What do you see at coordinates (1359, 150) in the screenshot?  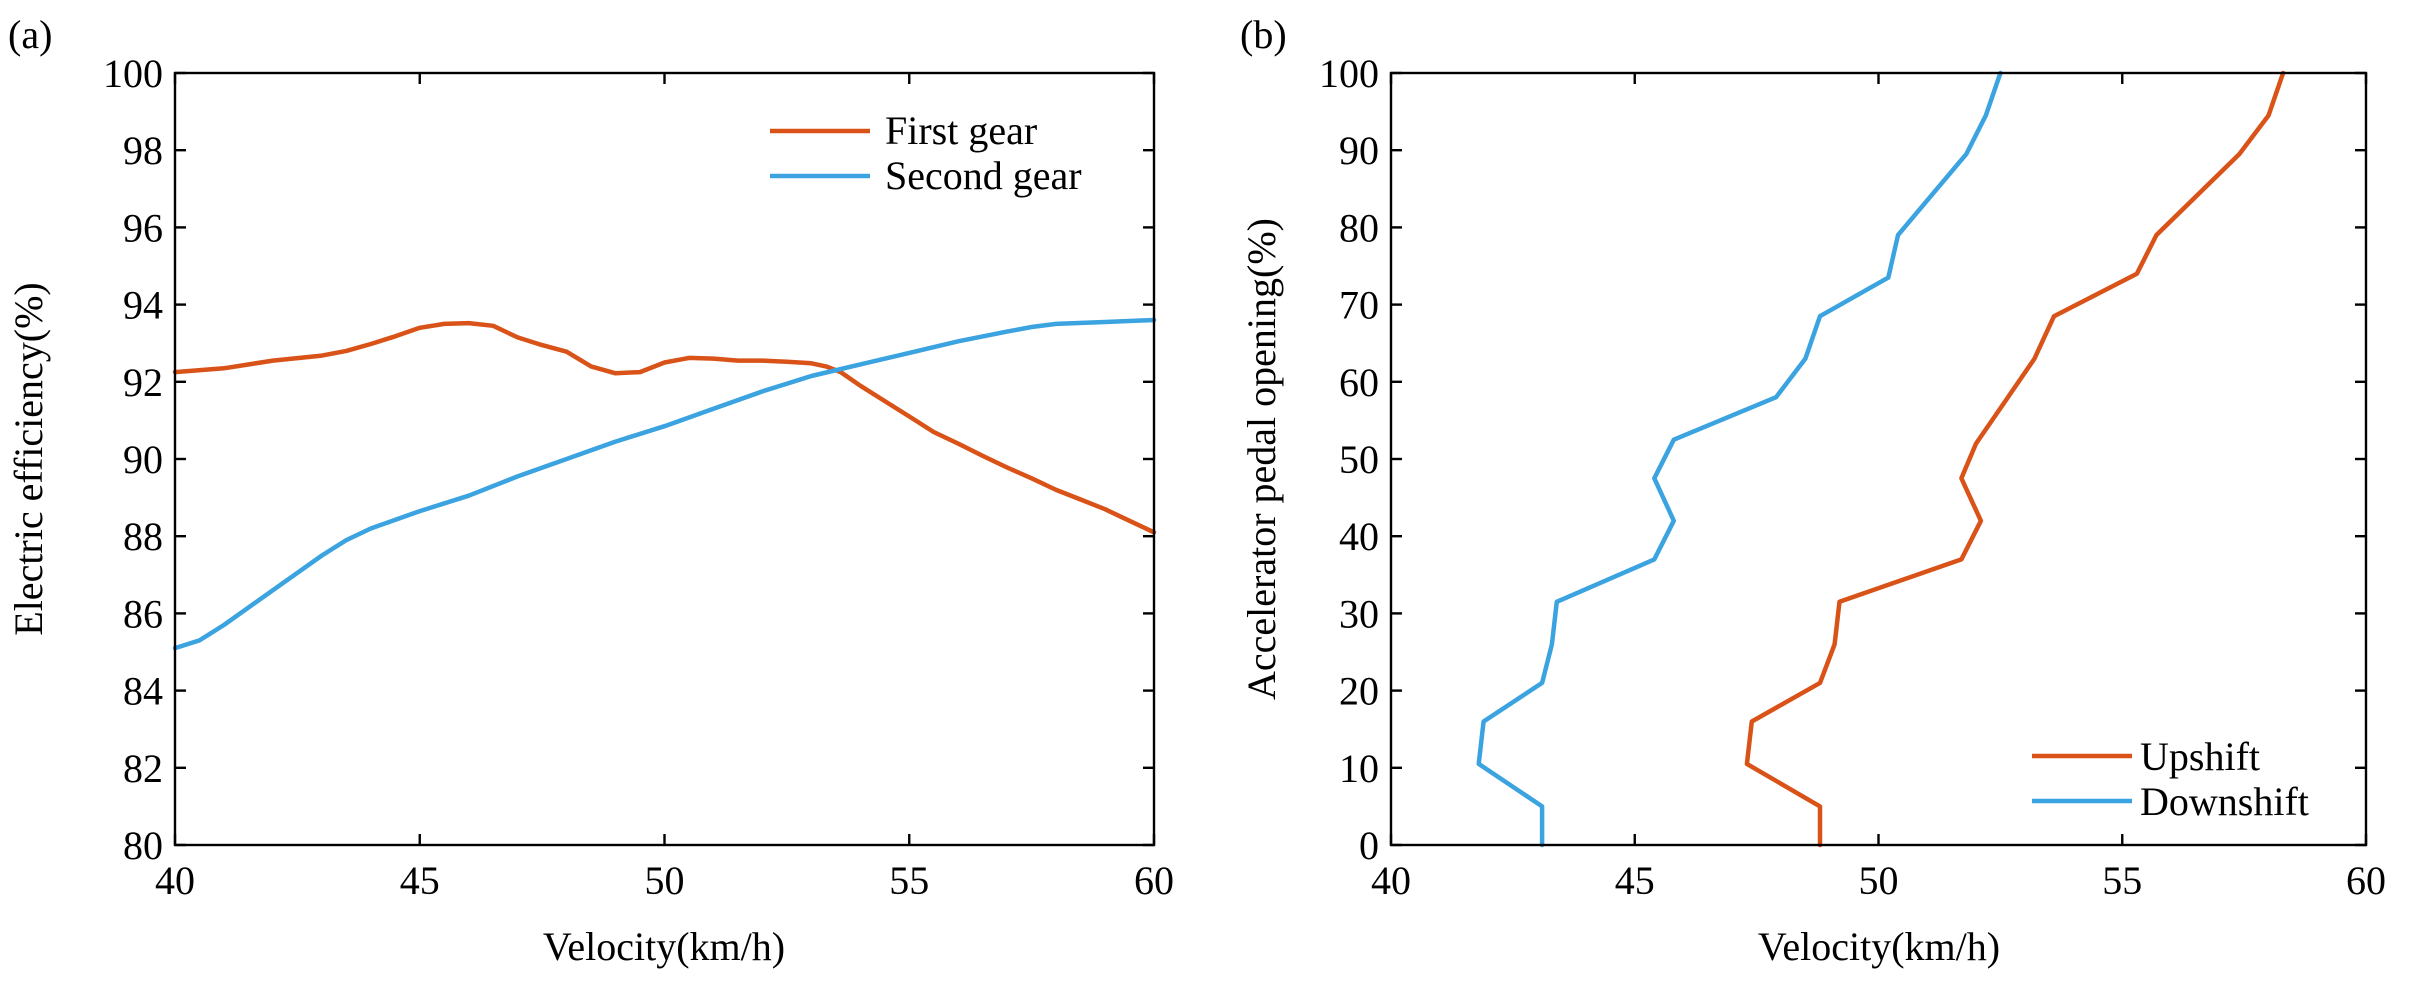 I see `panel-b-y-tick-label: 90` at bounding box center [1359, 150].